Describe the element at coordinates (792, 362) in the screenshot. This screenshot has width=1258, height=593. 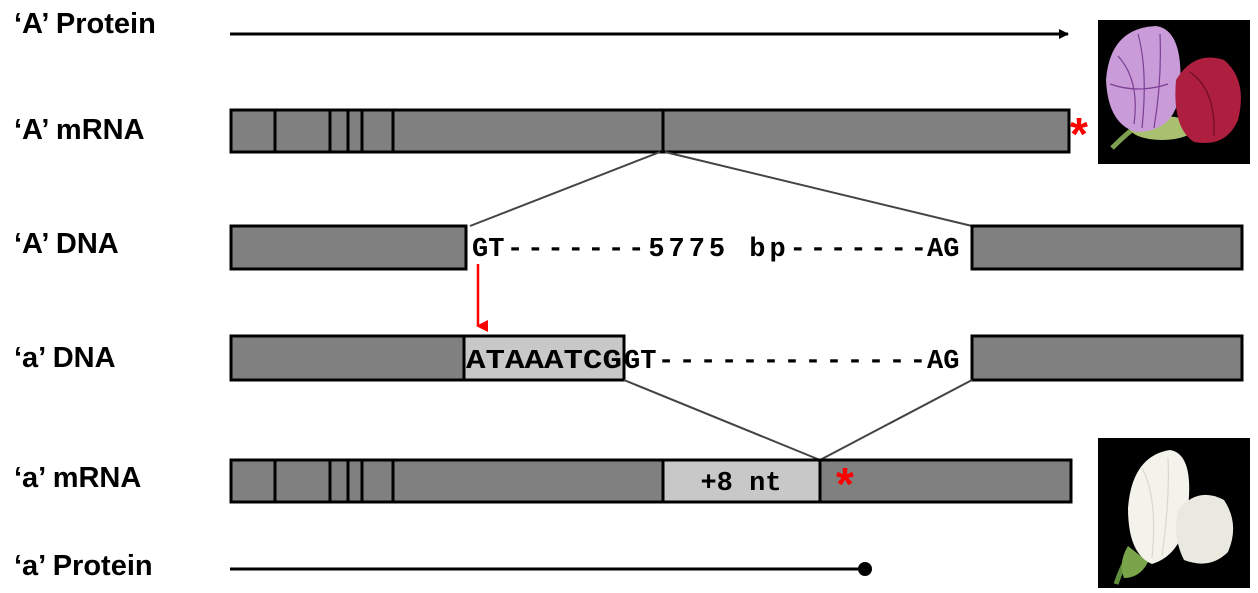
I see `a-dna-intron: -------------` at that location.